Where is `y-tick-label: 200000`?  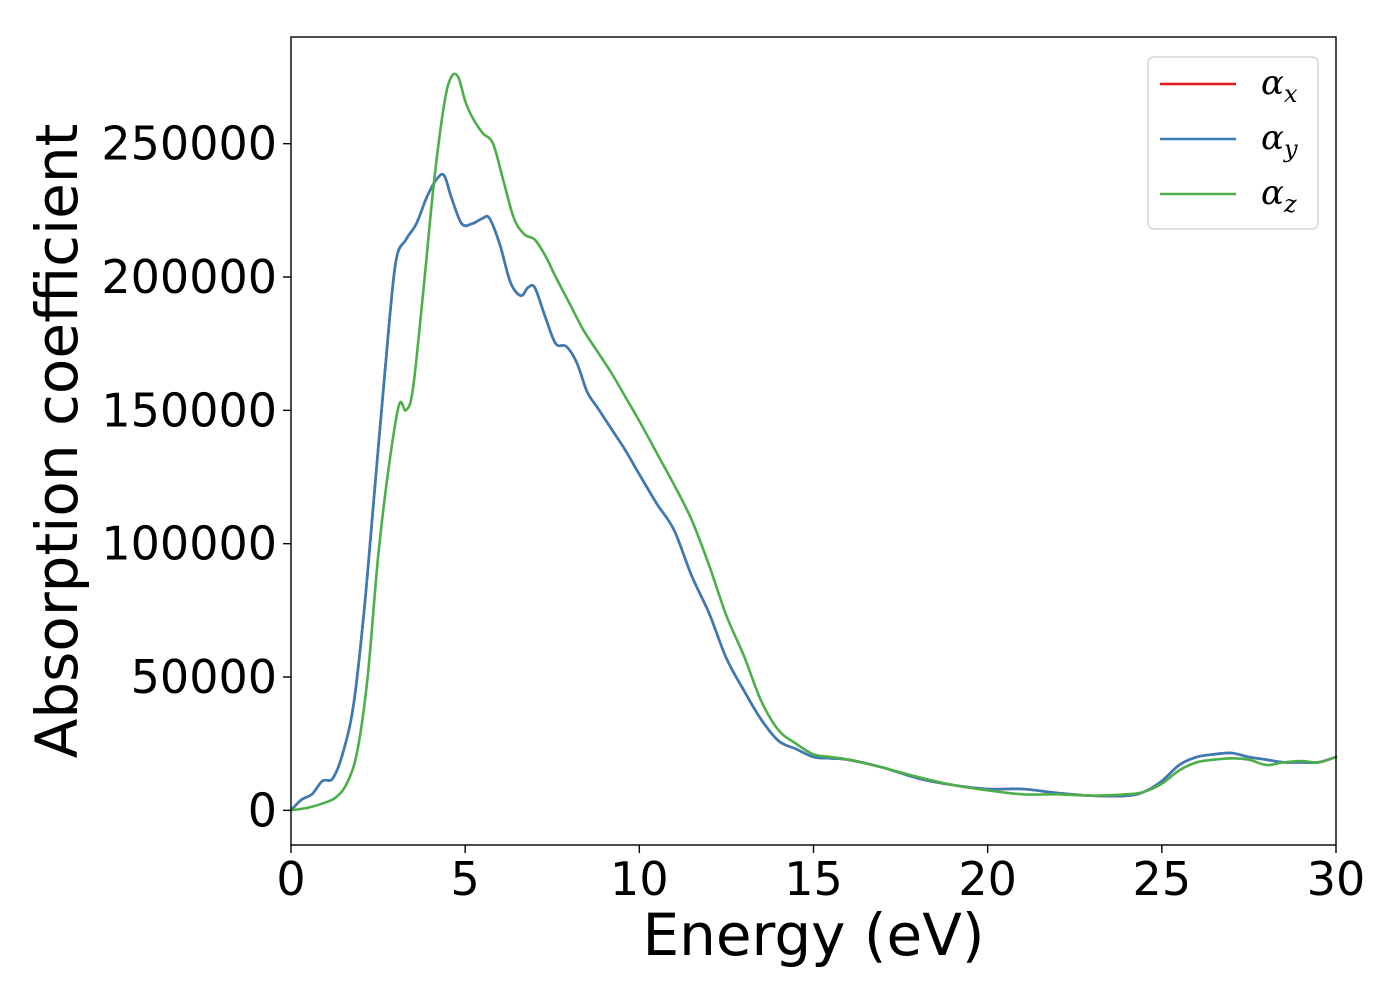
y-tick-label: 200000 is located at coordinates (189, 277).